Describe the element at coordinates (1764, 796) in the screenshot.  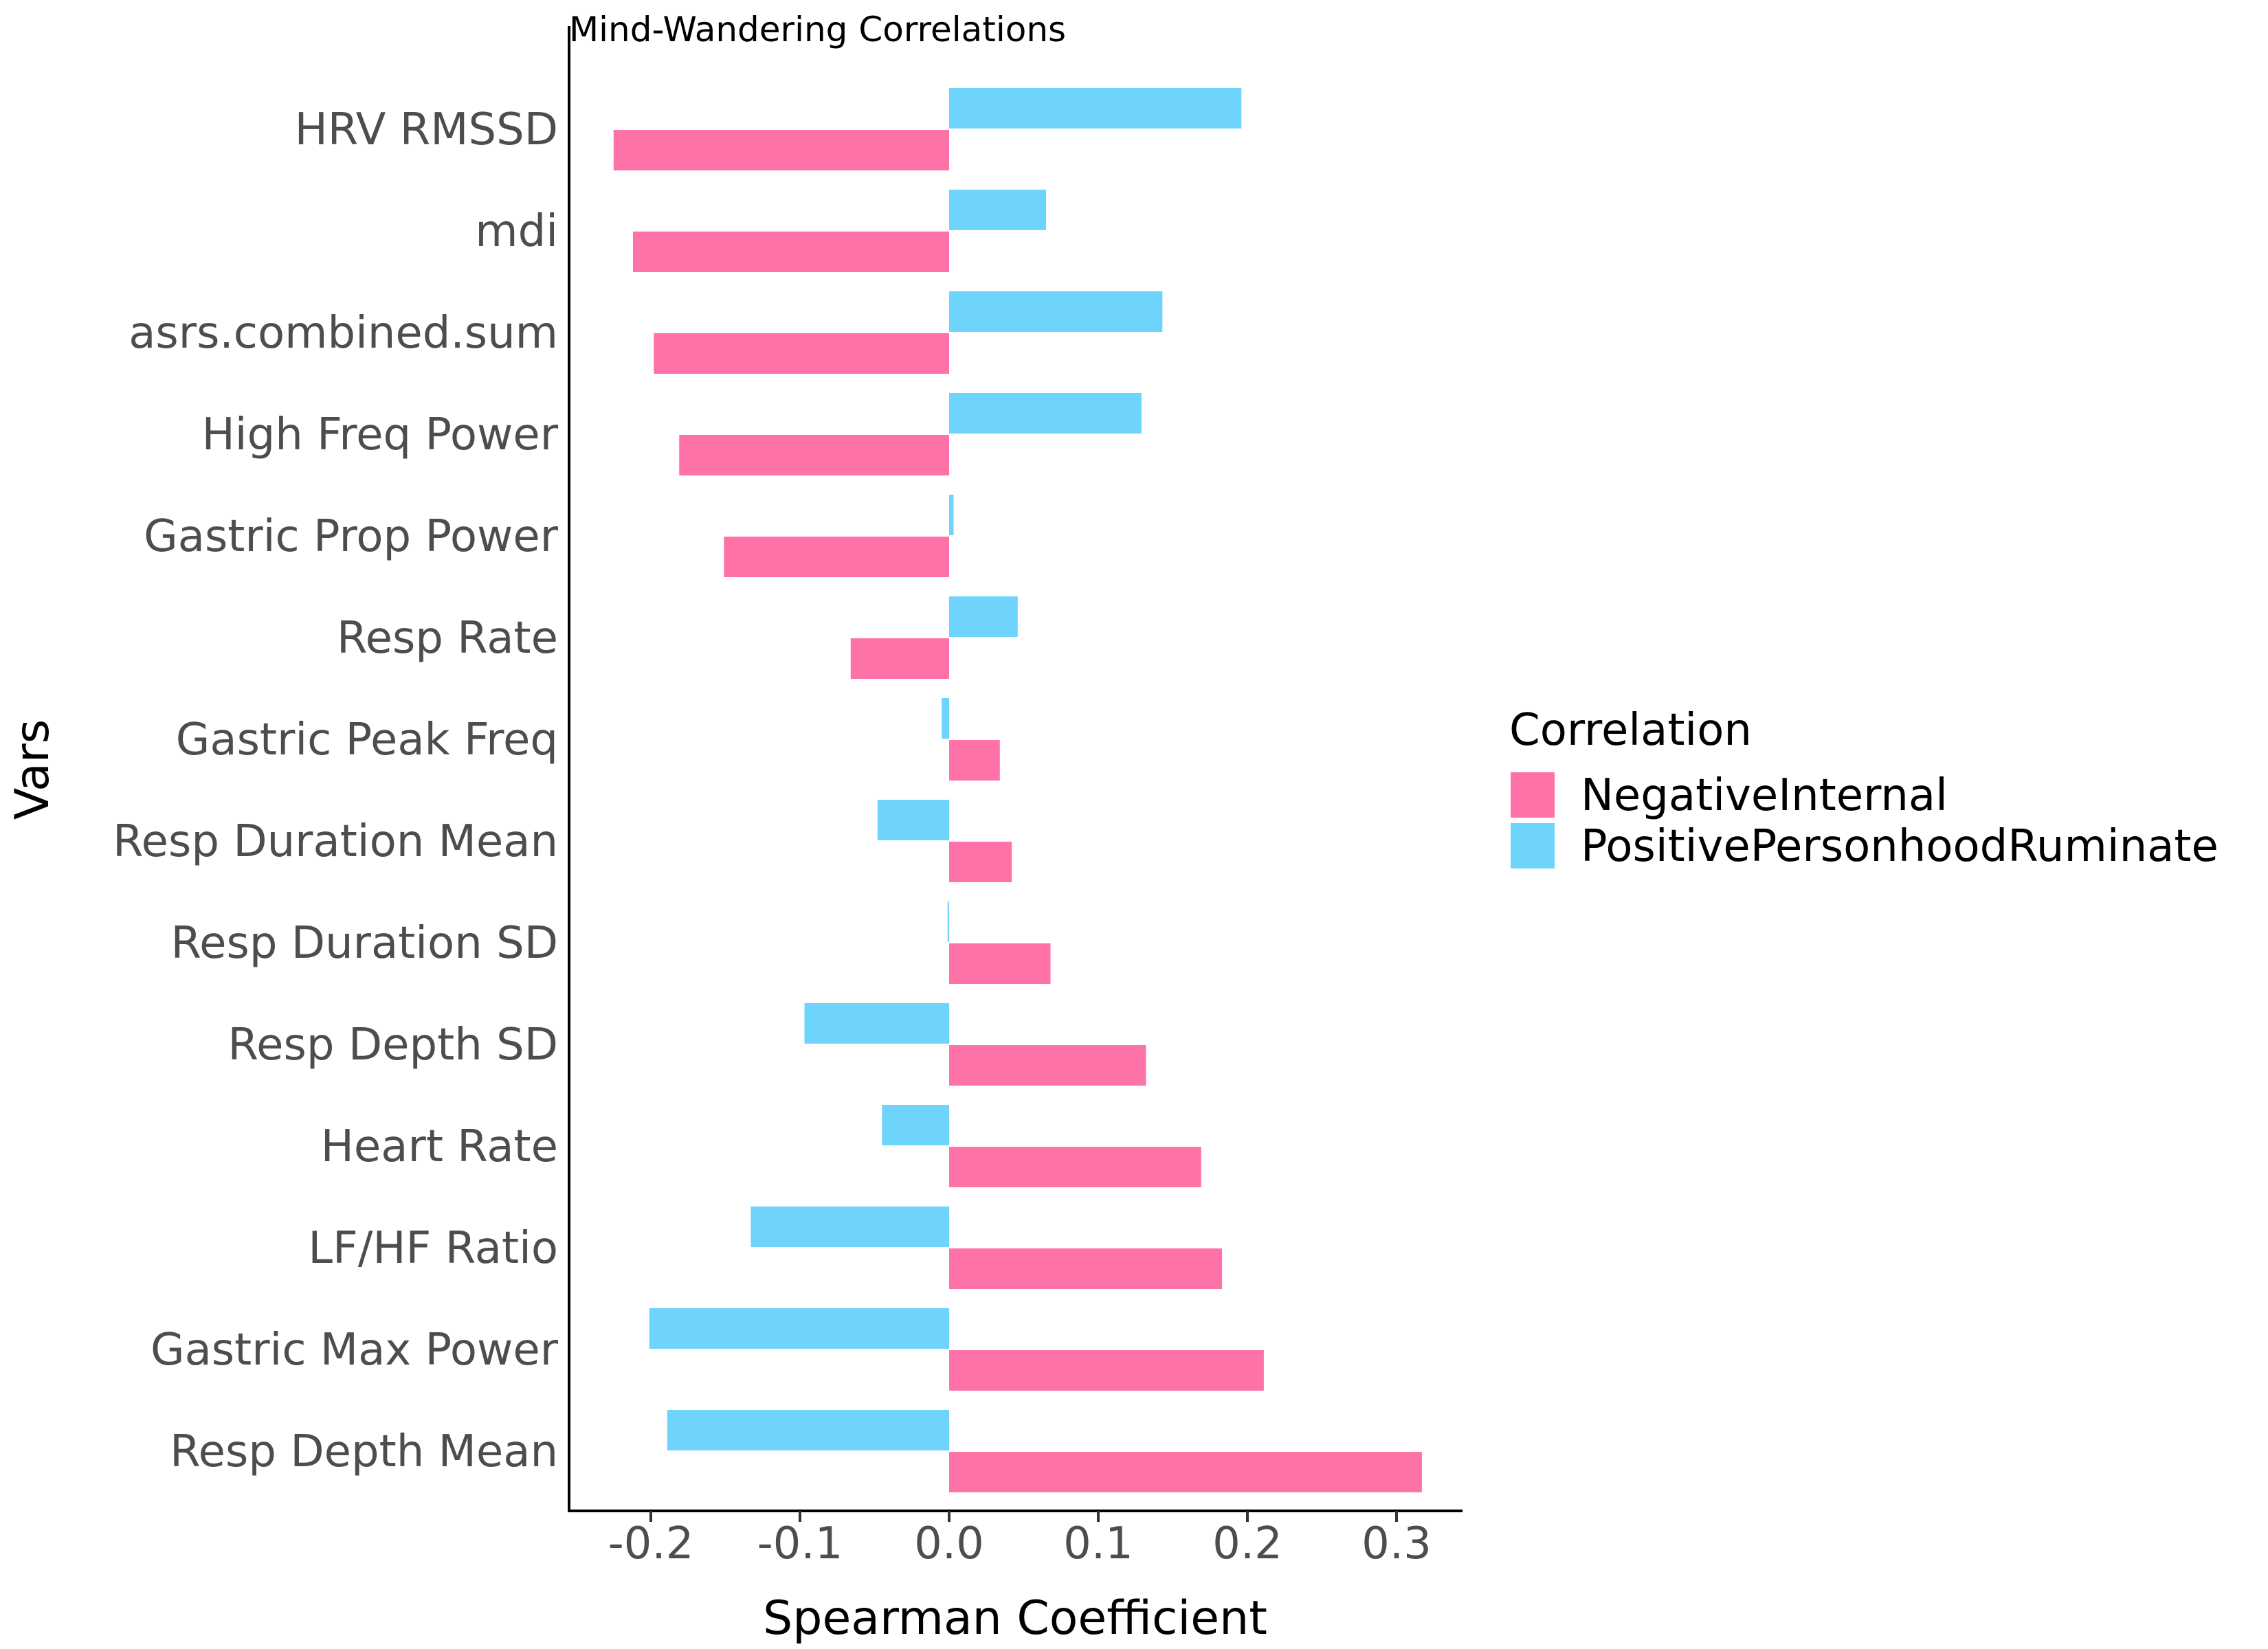
I see `legend-label-0: NegativeInternal` at that location.